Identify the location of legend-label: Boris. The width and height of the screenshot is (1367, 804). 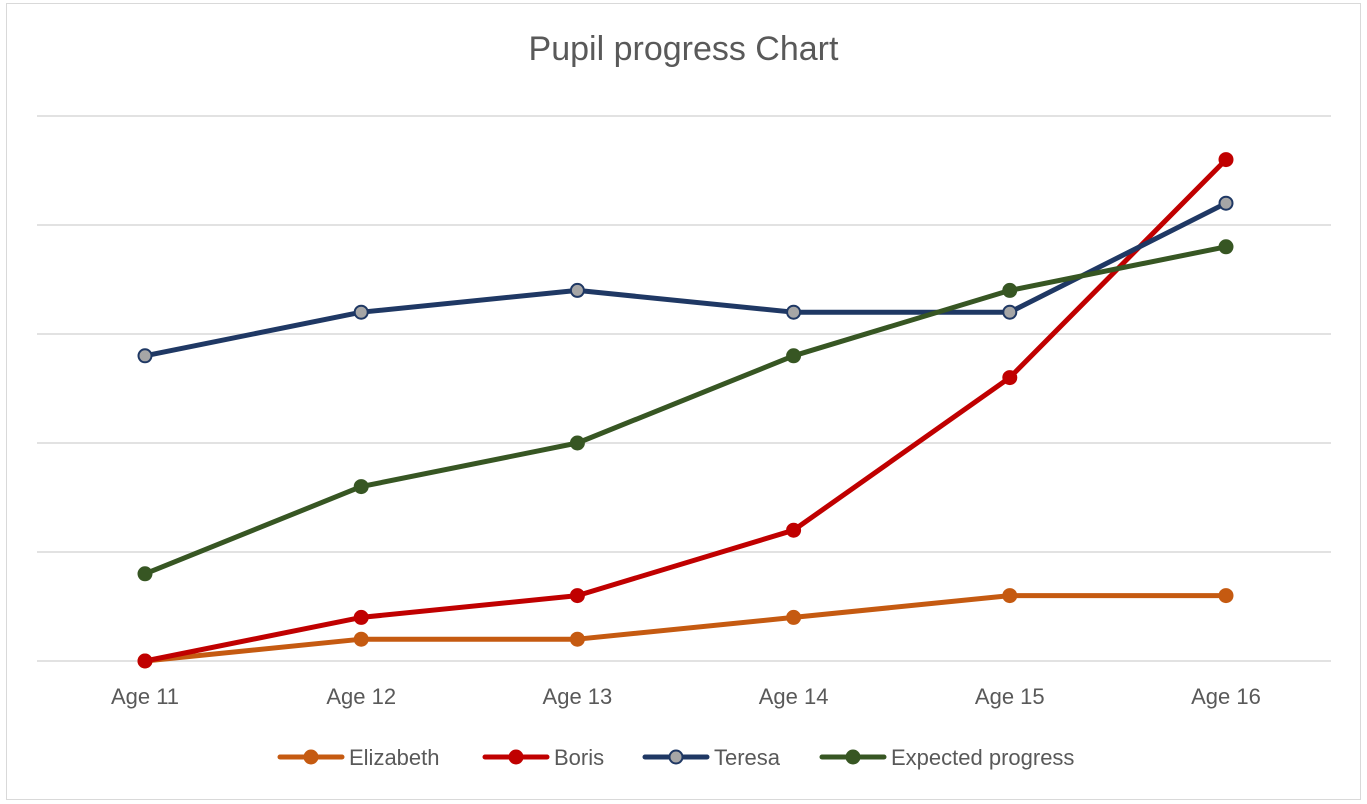
(579, 757).